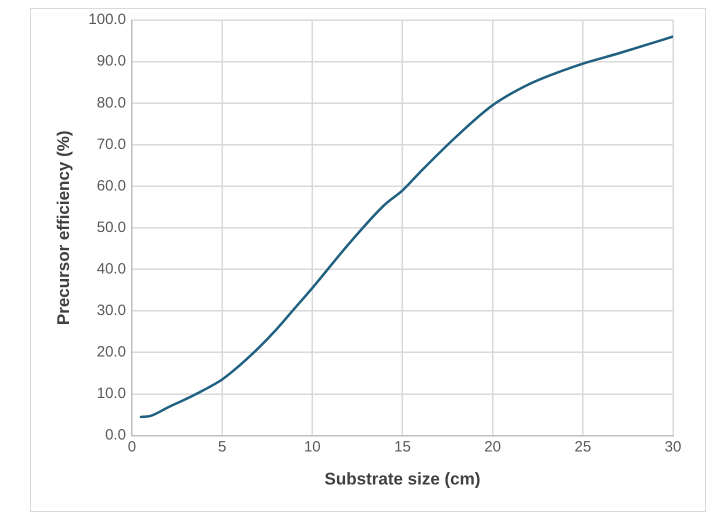 This screenshot has width=715, height=512. I want to click on x-tick-label: 5, so click(222, 447).